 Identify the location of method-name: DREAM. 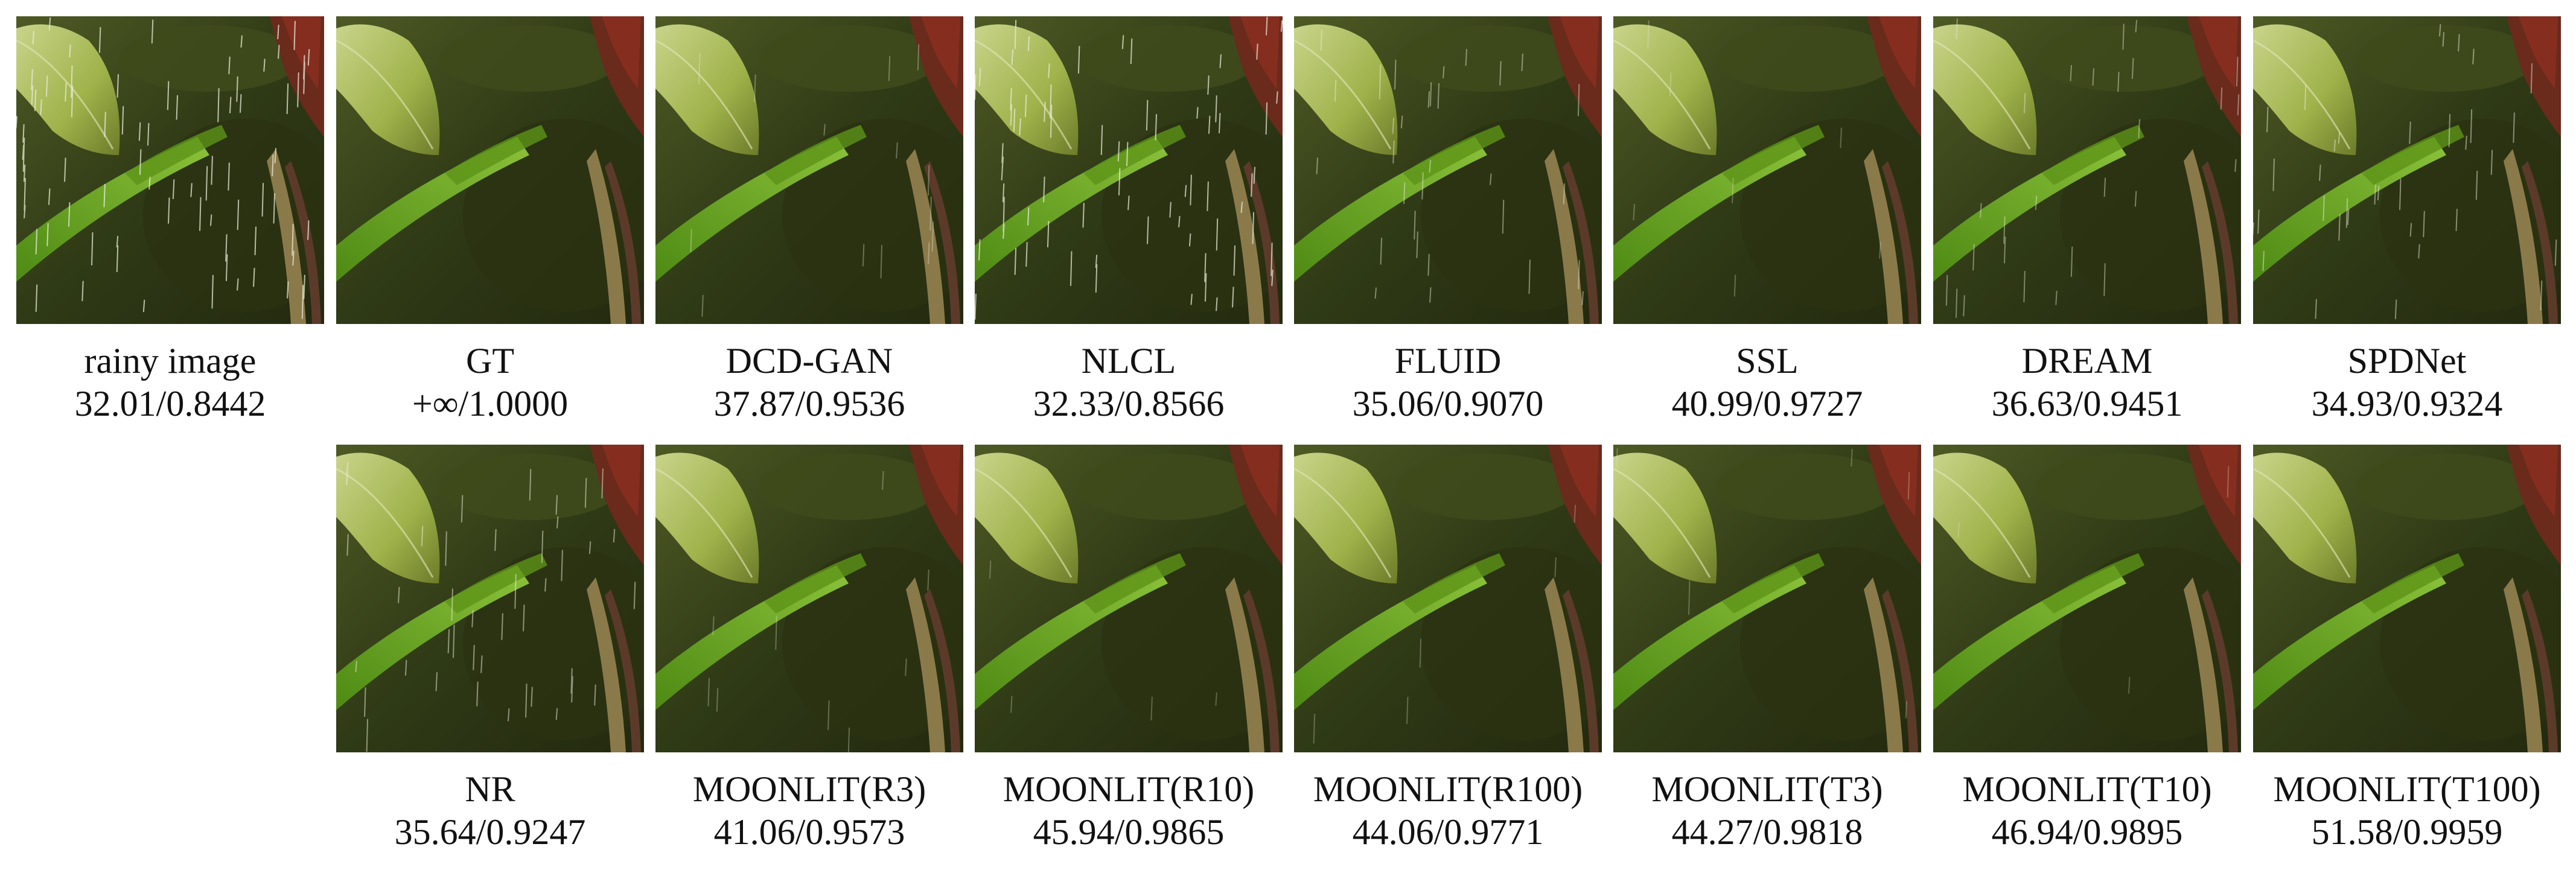
(2087, 361).